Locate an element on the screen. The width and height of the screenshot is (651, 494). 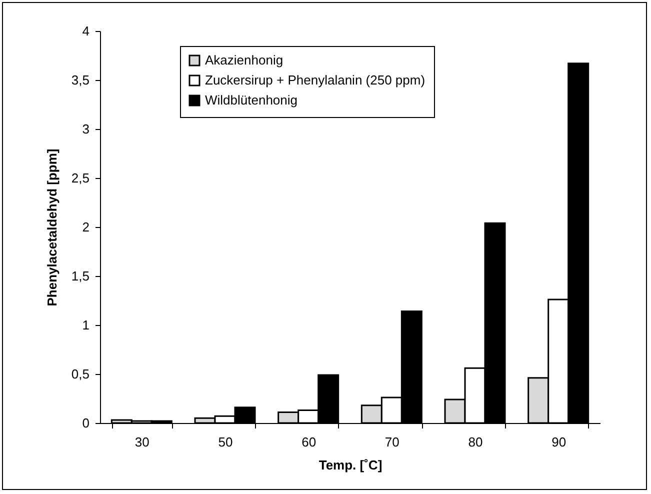
x-tick-label: 30 is located at coordinates (142, 442).